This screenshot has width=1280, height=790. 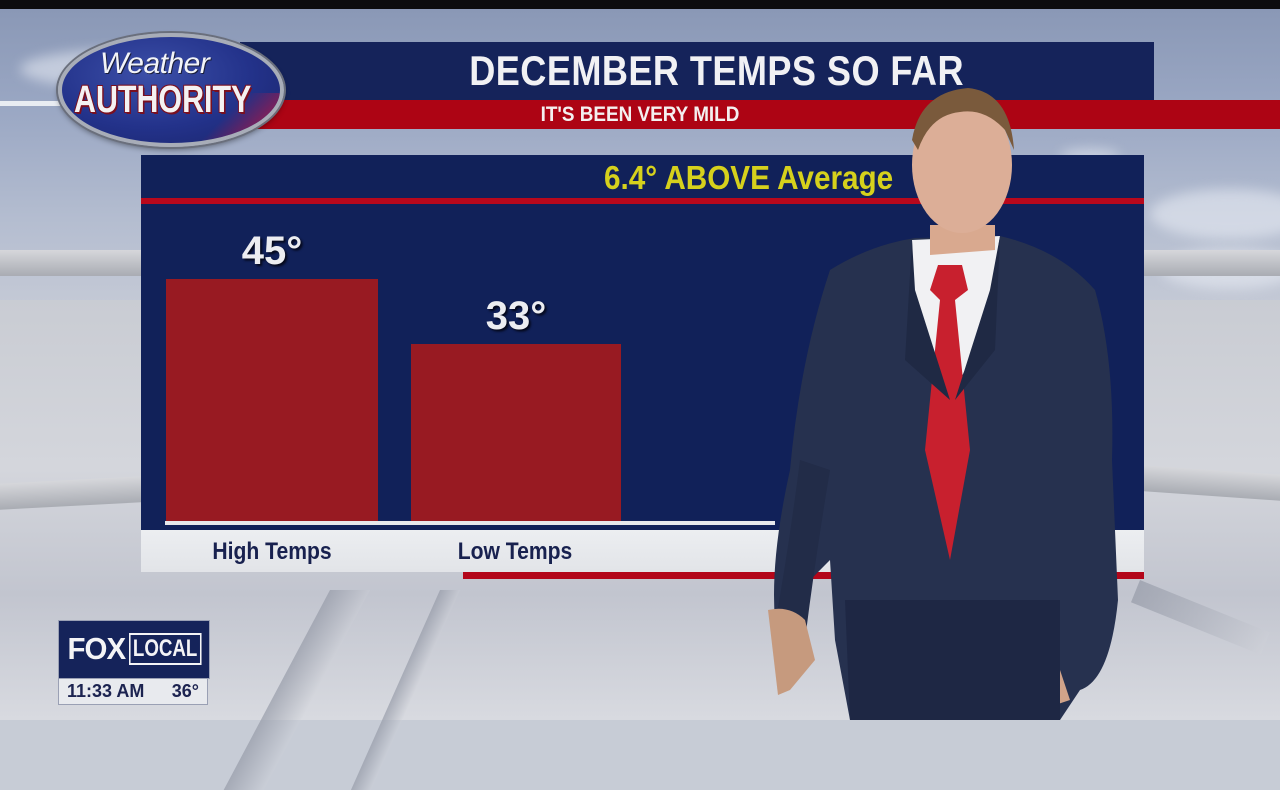 I want to click on current-time: 11:33 AM, so click(x=106, y=691).